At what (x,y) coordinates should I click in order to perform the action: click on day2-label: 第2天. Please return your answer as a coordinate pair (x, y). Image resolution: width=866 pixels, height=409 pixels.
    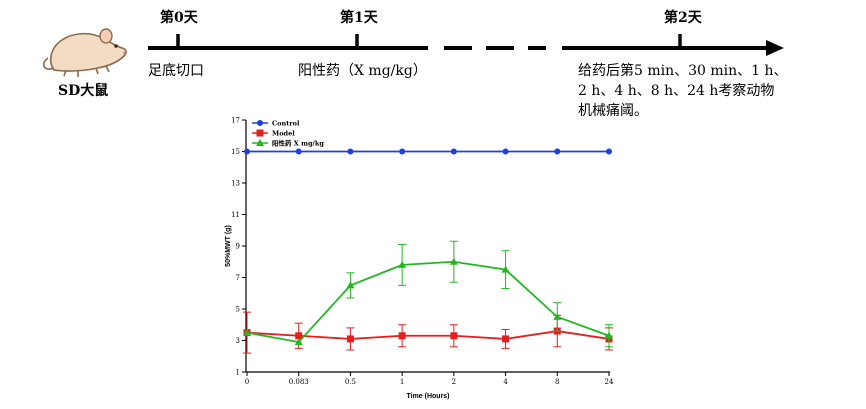
    Looking at the image, I should click on (683, 17).